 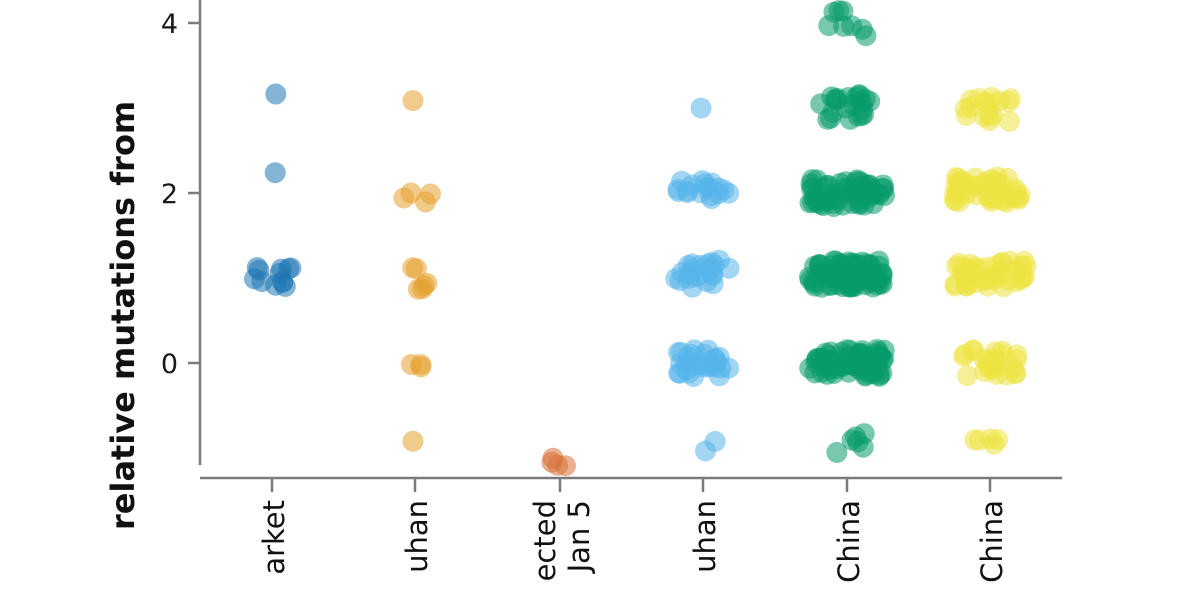 I want to click on y-tick-label: 2, so click(x=169, y=194).